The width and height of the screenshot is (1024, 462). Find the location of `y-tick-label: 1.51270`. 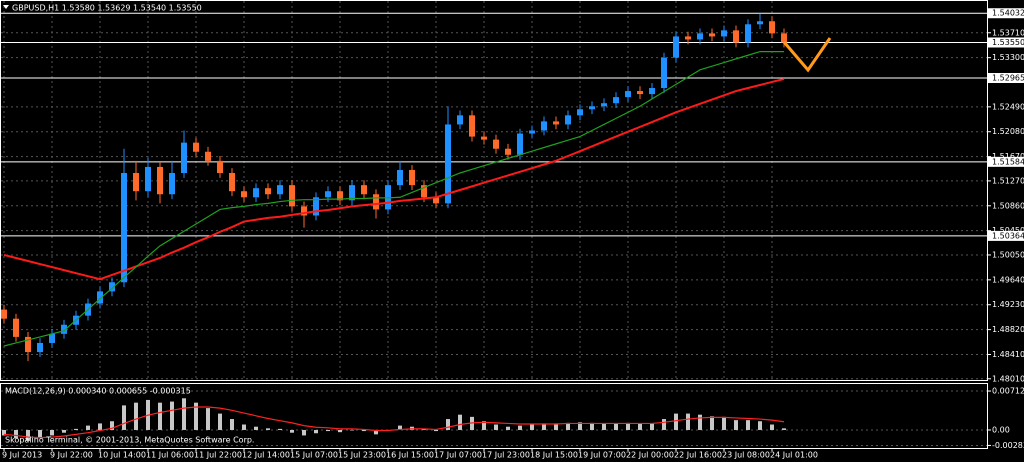

y-tick-label: 1.51270 is located at coordinates (1008, 180).